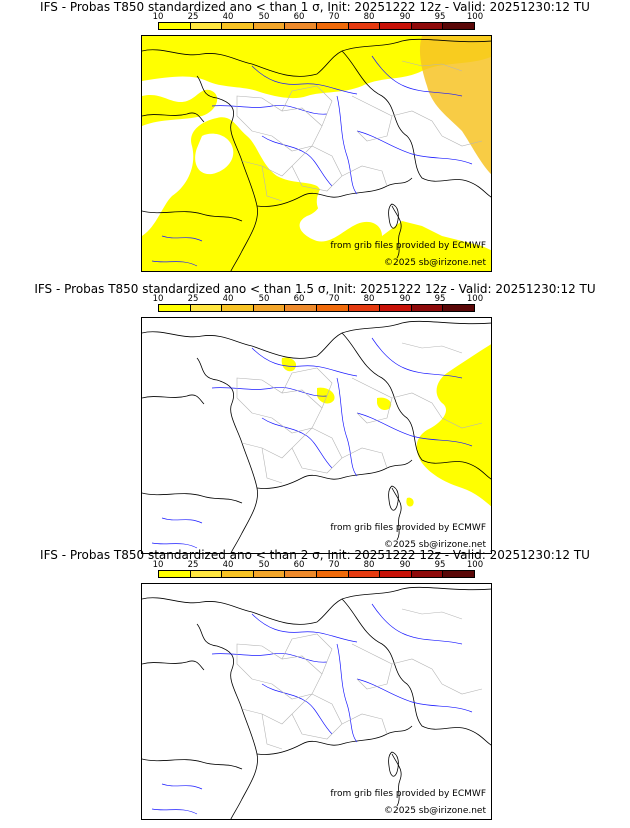  Describe the element at coordinates (453, 425) in the screenshot. I see `probability-area` at that location.